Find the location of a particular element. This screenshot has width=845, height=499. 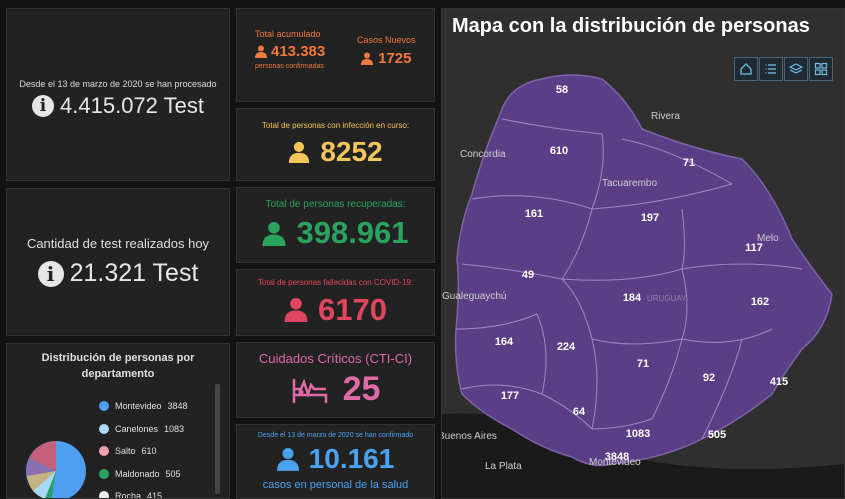

legend-item: Maldonado 505 is located at coordinates (143, 474).